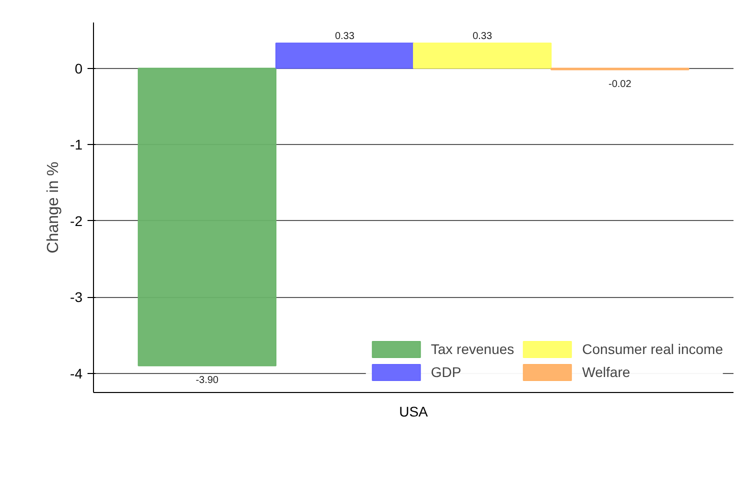 The image size is (749, 504). What do you see at coordinates (652, 349) in the screenshot?
I see `legend-label: Consumer real income` at bounding box center [652, 349].